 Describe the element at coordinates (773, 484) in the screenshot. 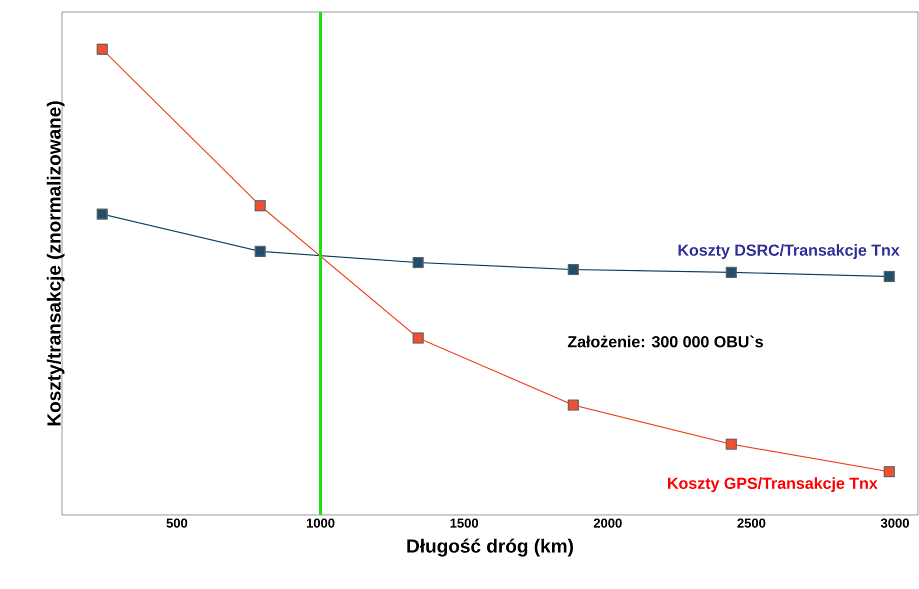

I see `series-label: Koszty GPS/Transakcje Tnx` at that location.